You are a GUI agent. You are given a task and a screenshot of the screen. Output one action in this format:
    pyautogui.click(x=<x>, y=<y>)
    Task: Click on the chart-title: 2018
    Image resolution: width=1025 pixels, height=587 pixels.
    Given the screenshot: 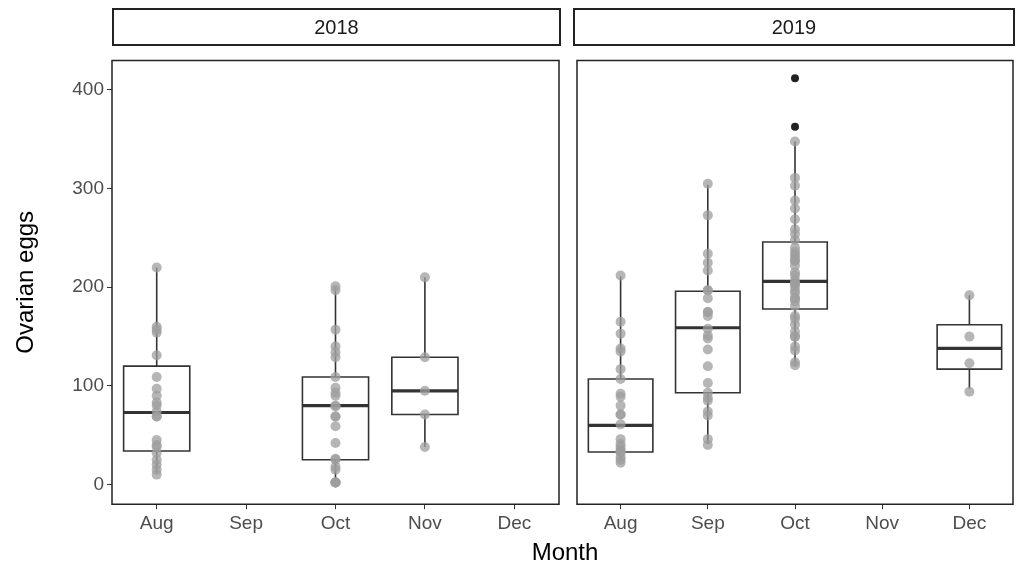 What is the action you would take?
    pyautogui.click(x=336, y=27)
    